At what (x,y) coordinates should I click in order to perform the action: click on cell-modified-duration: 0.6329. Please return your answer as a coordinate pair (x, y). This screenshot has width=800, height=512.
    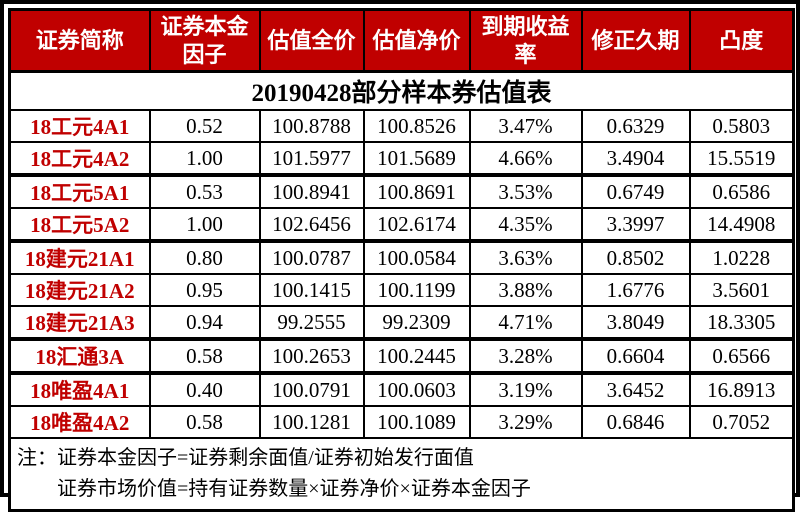
    Looking at the image, I should click on (635, 126).